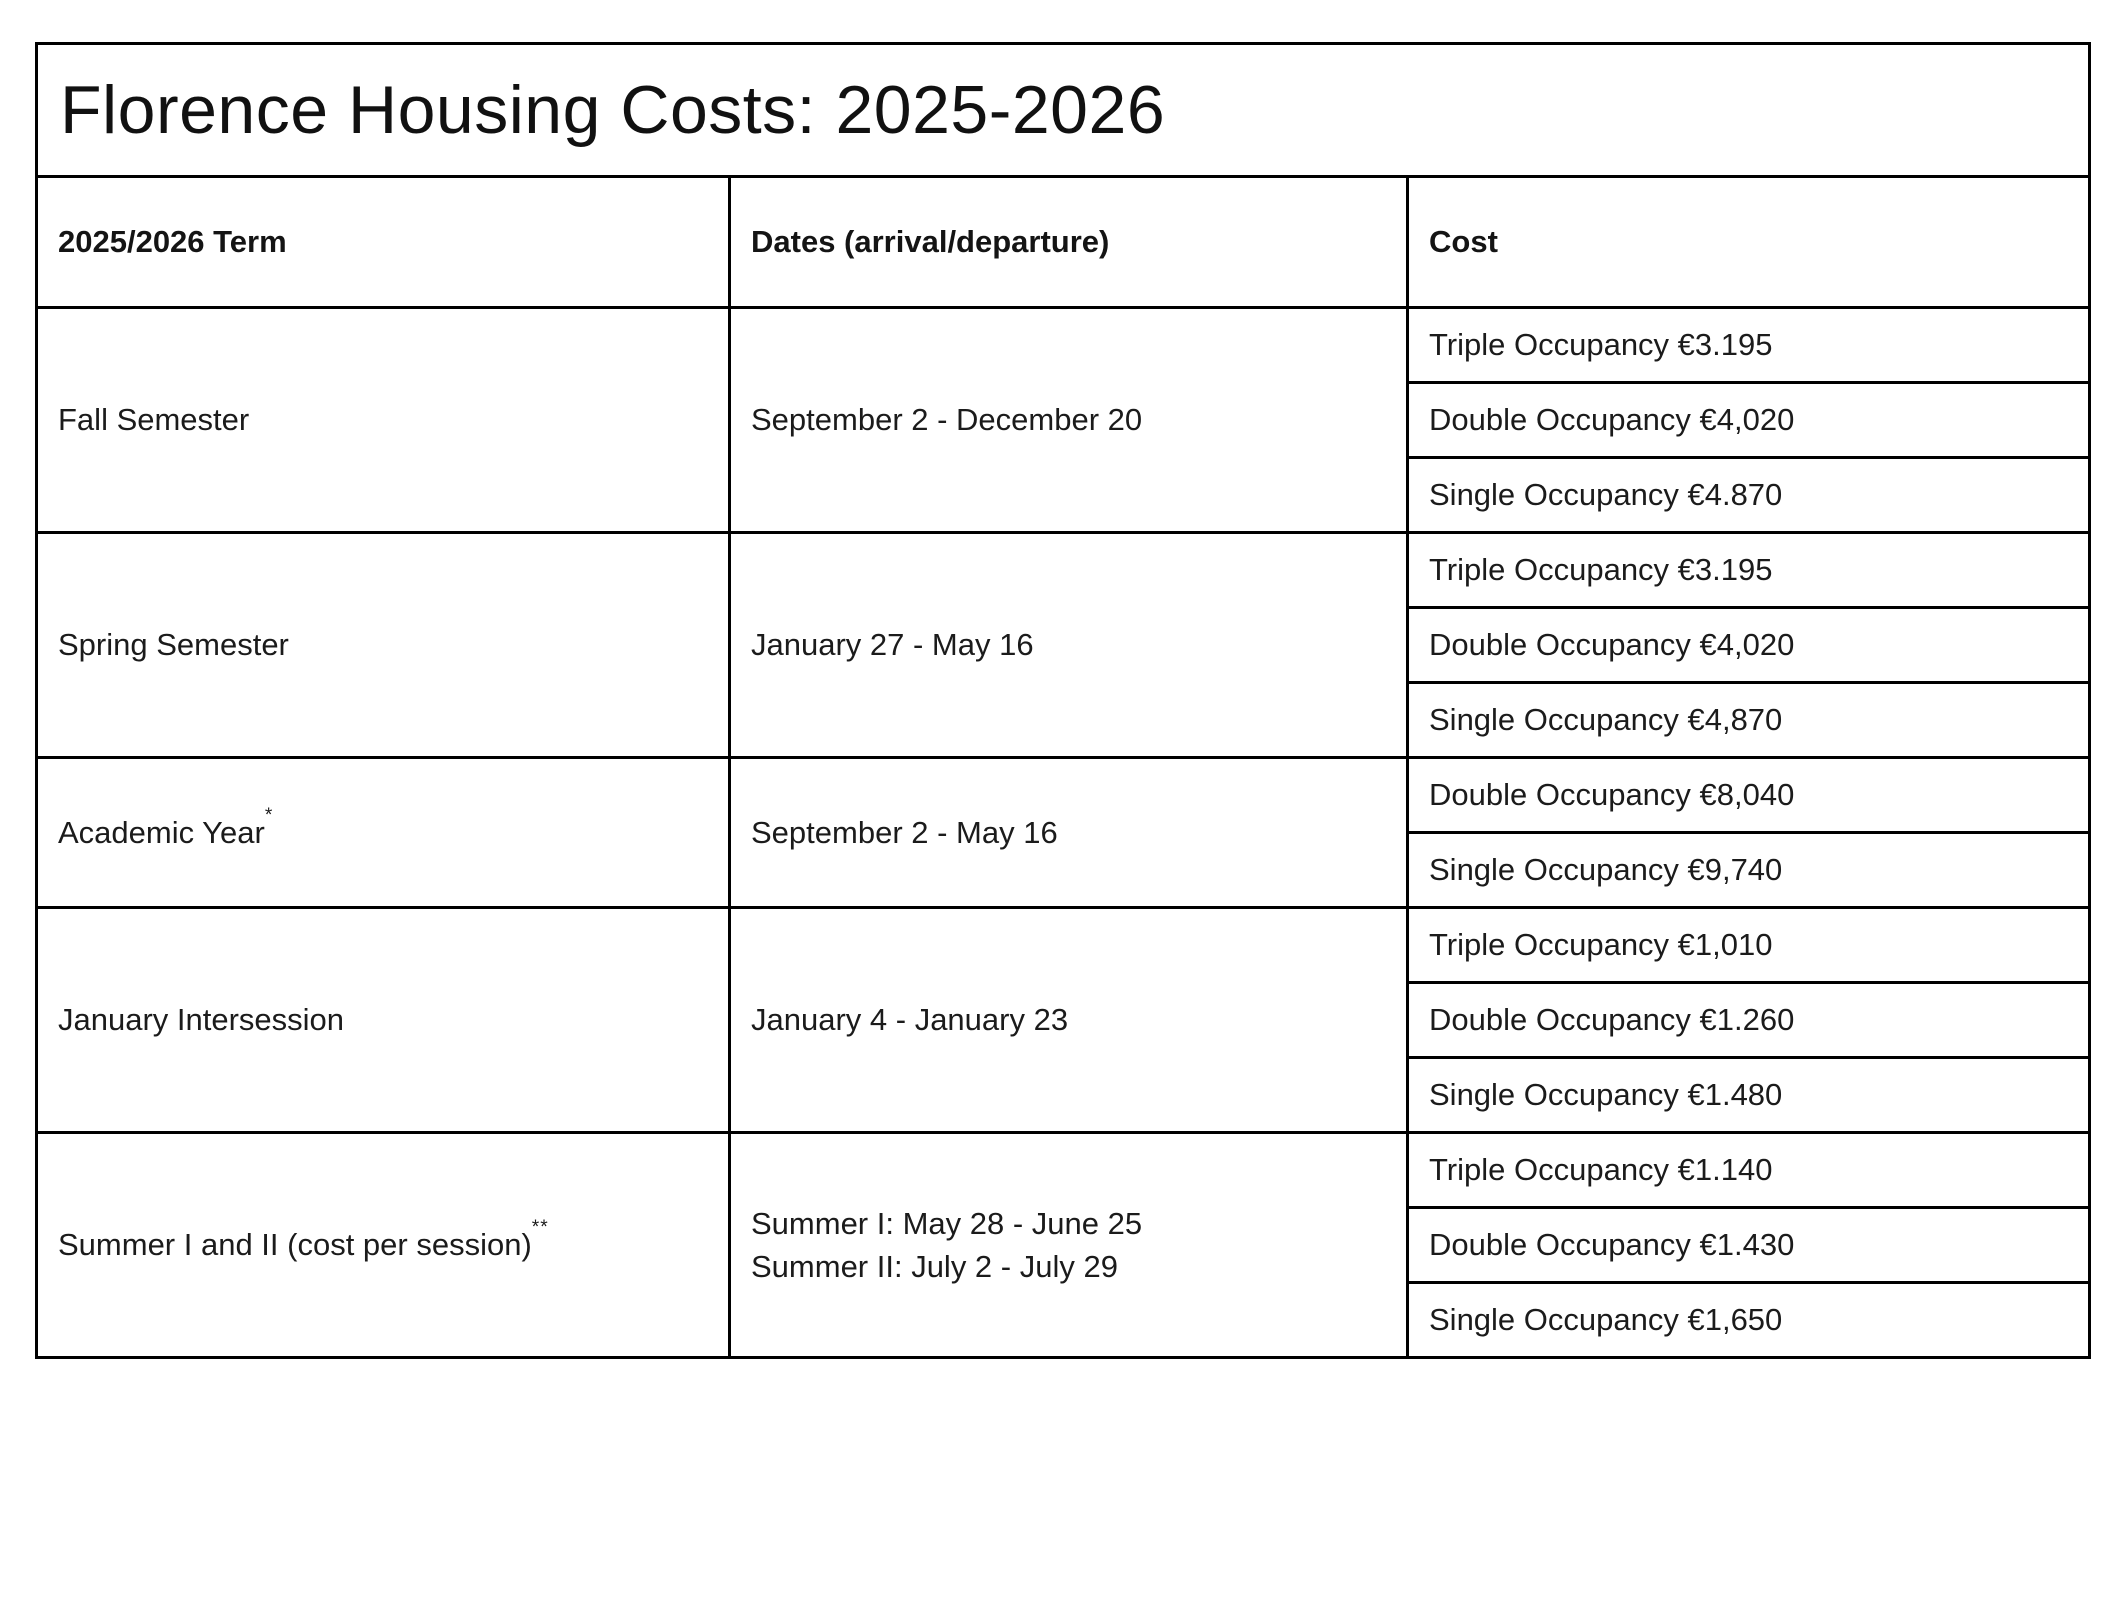  What do you see at coordinates (1748, 720) in the screenshot?
I see `cost-cell: Single Occupancy €4,870` at bounding box center [1748, 720].